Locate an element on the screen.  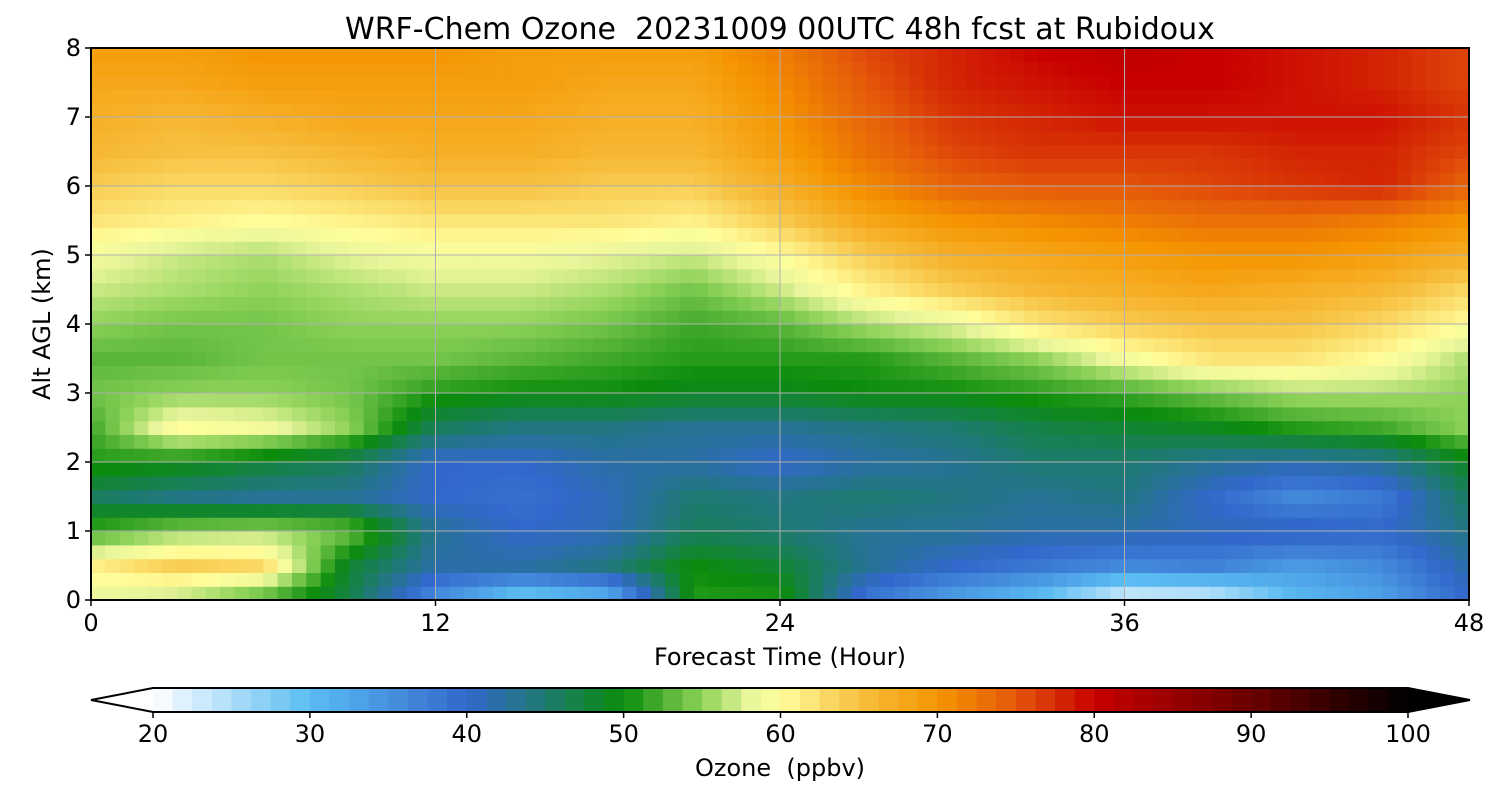
colorbar-label: Ozone (ppbv) is located at coordinates (780, 768).